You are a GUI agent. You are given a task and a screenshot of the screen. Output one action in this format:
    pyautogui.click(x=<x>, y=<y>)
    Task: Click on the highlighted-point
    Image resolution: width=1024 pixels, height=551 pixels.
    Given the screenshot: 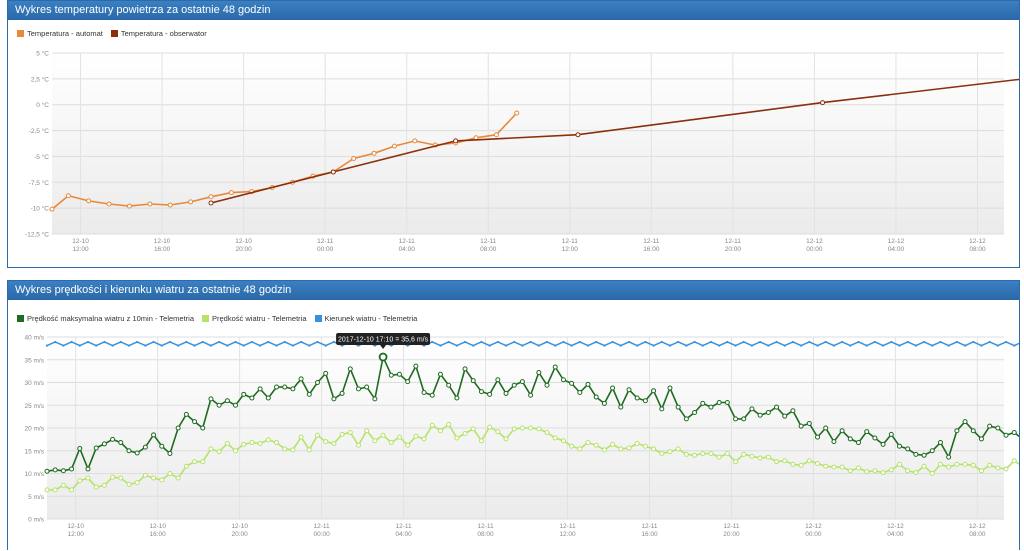 What is the action you would take?
    pyautogui.click(x=383, y=357)
    